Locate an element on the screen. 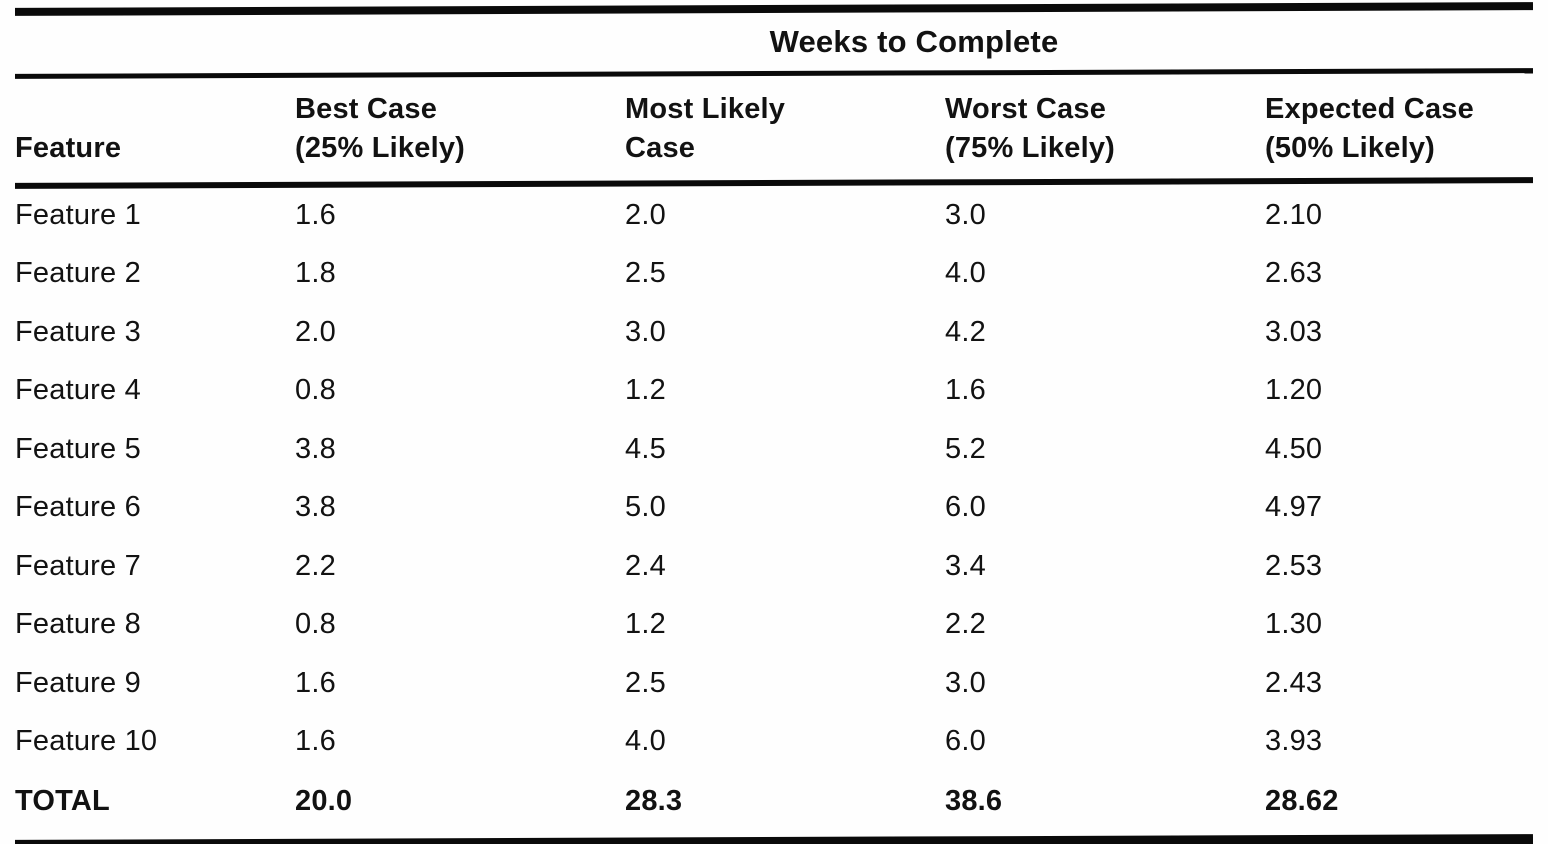 The image size is (1548, 844). expected-value-cell: 2.43 is located at coordinates (1294, 682).